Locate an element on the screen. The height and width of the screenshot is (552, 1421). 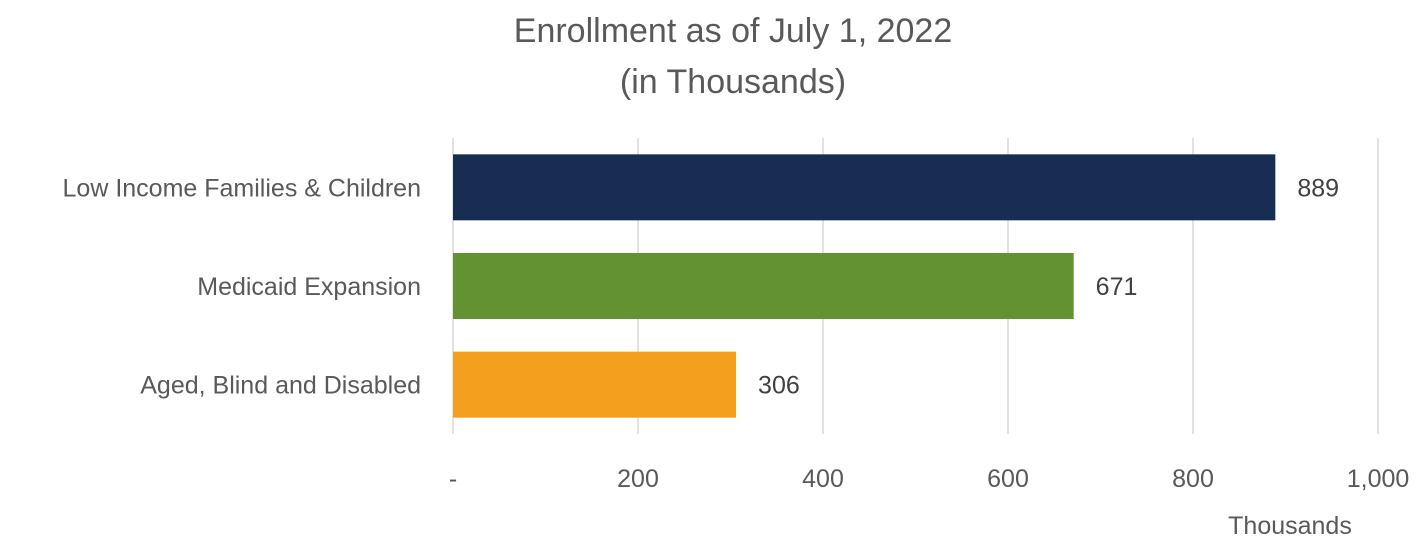
chart-title-line2: (in Thousands) is located at coordinates (733, 82).